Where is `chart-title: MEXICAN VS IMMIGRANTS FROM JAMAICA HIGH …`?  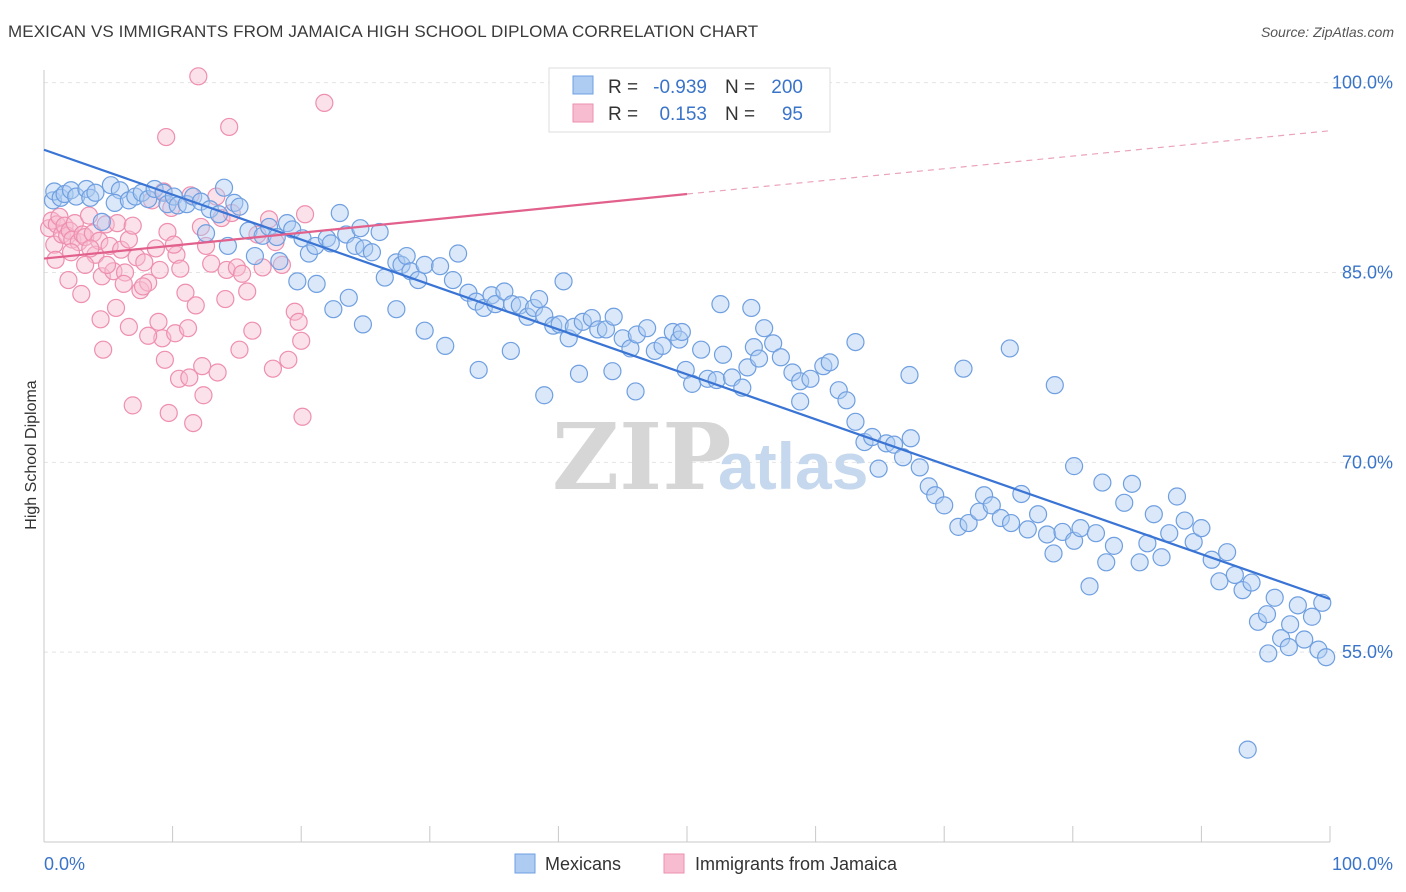
chart-title: MEXICAN VS IMMIGRANTS FROM JAMAICA HIGH … is located at coordinates (383, 31).